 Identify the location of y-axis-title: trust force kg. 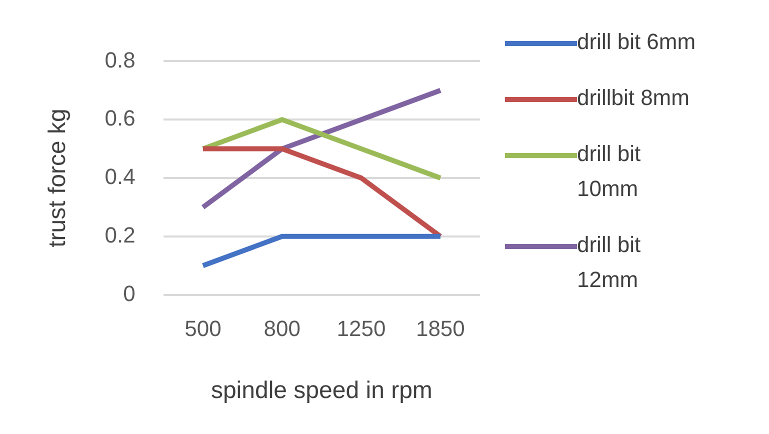
(58, 178).